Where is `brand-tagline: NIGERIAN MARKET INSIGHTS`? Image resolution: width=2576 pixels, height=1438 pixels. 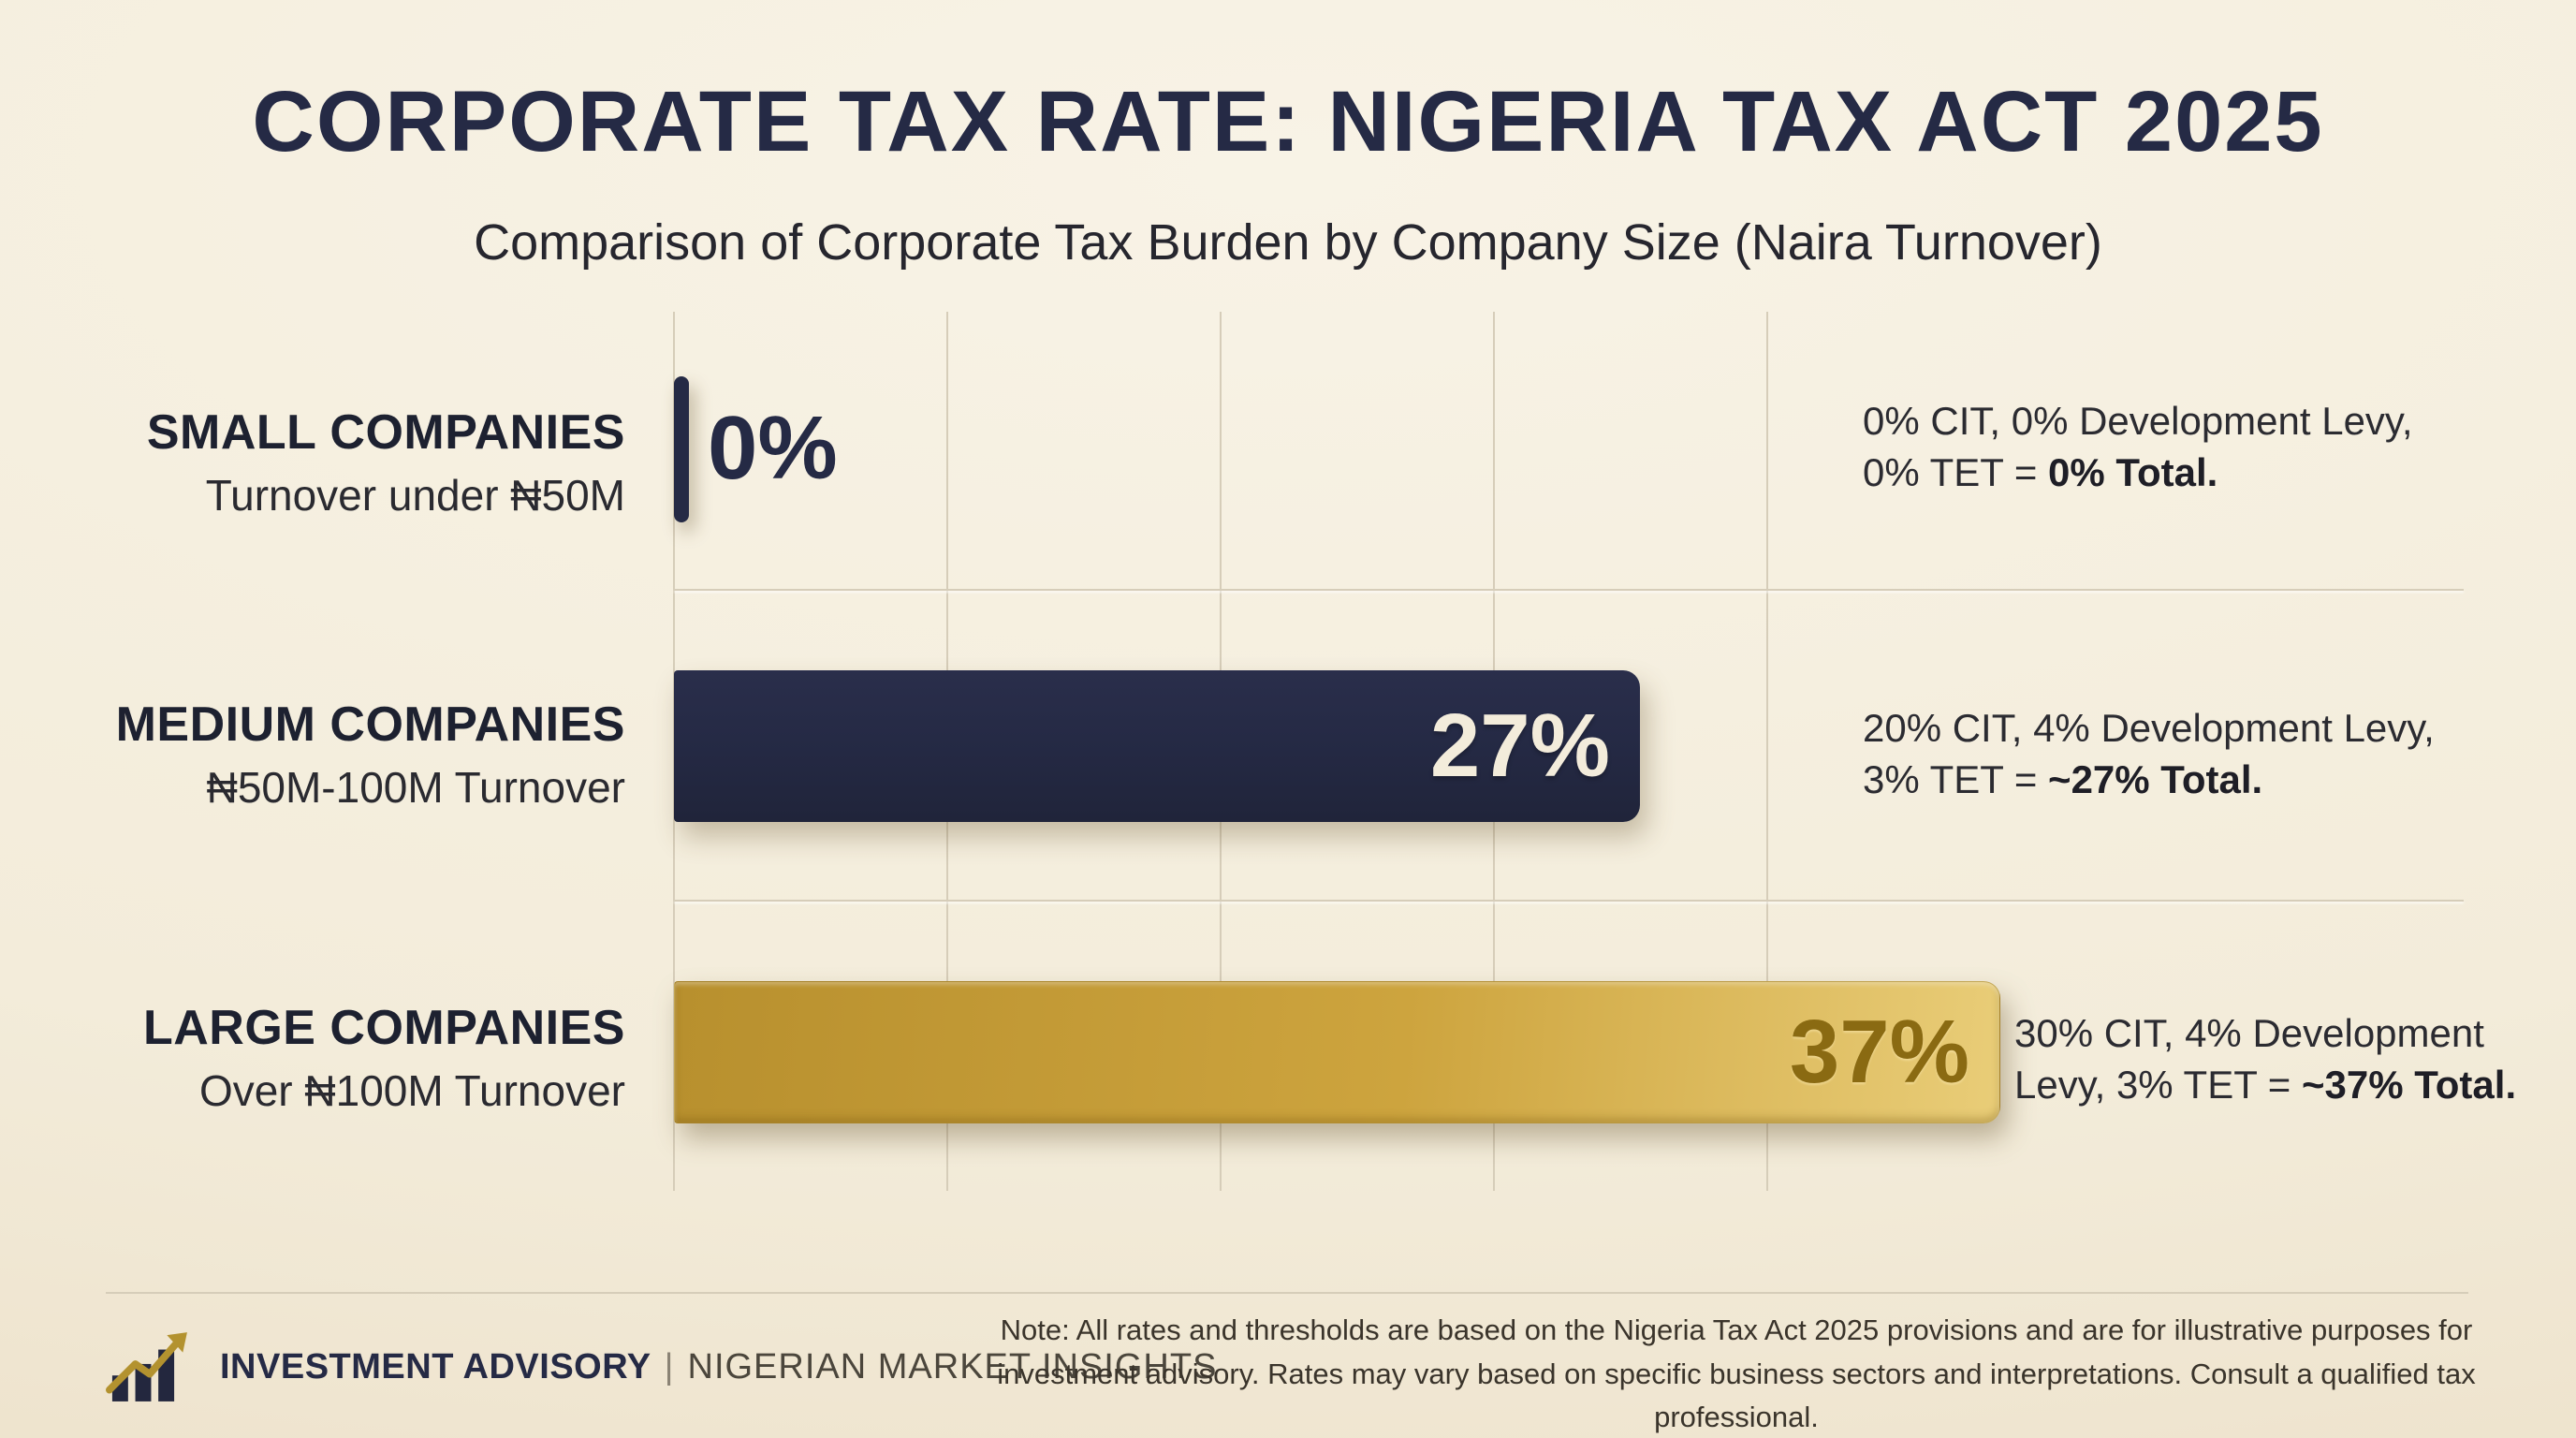 brand-tagline: NIGERIAN MARKET INSIGHTS is located at coordinates (952, 1366).